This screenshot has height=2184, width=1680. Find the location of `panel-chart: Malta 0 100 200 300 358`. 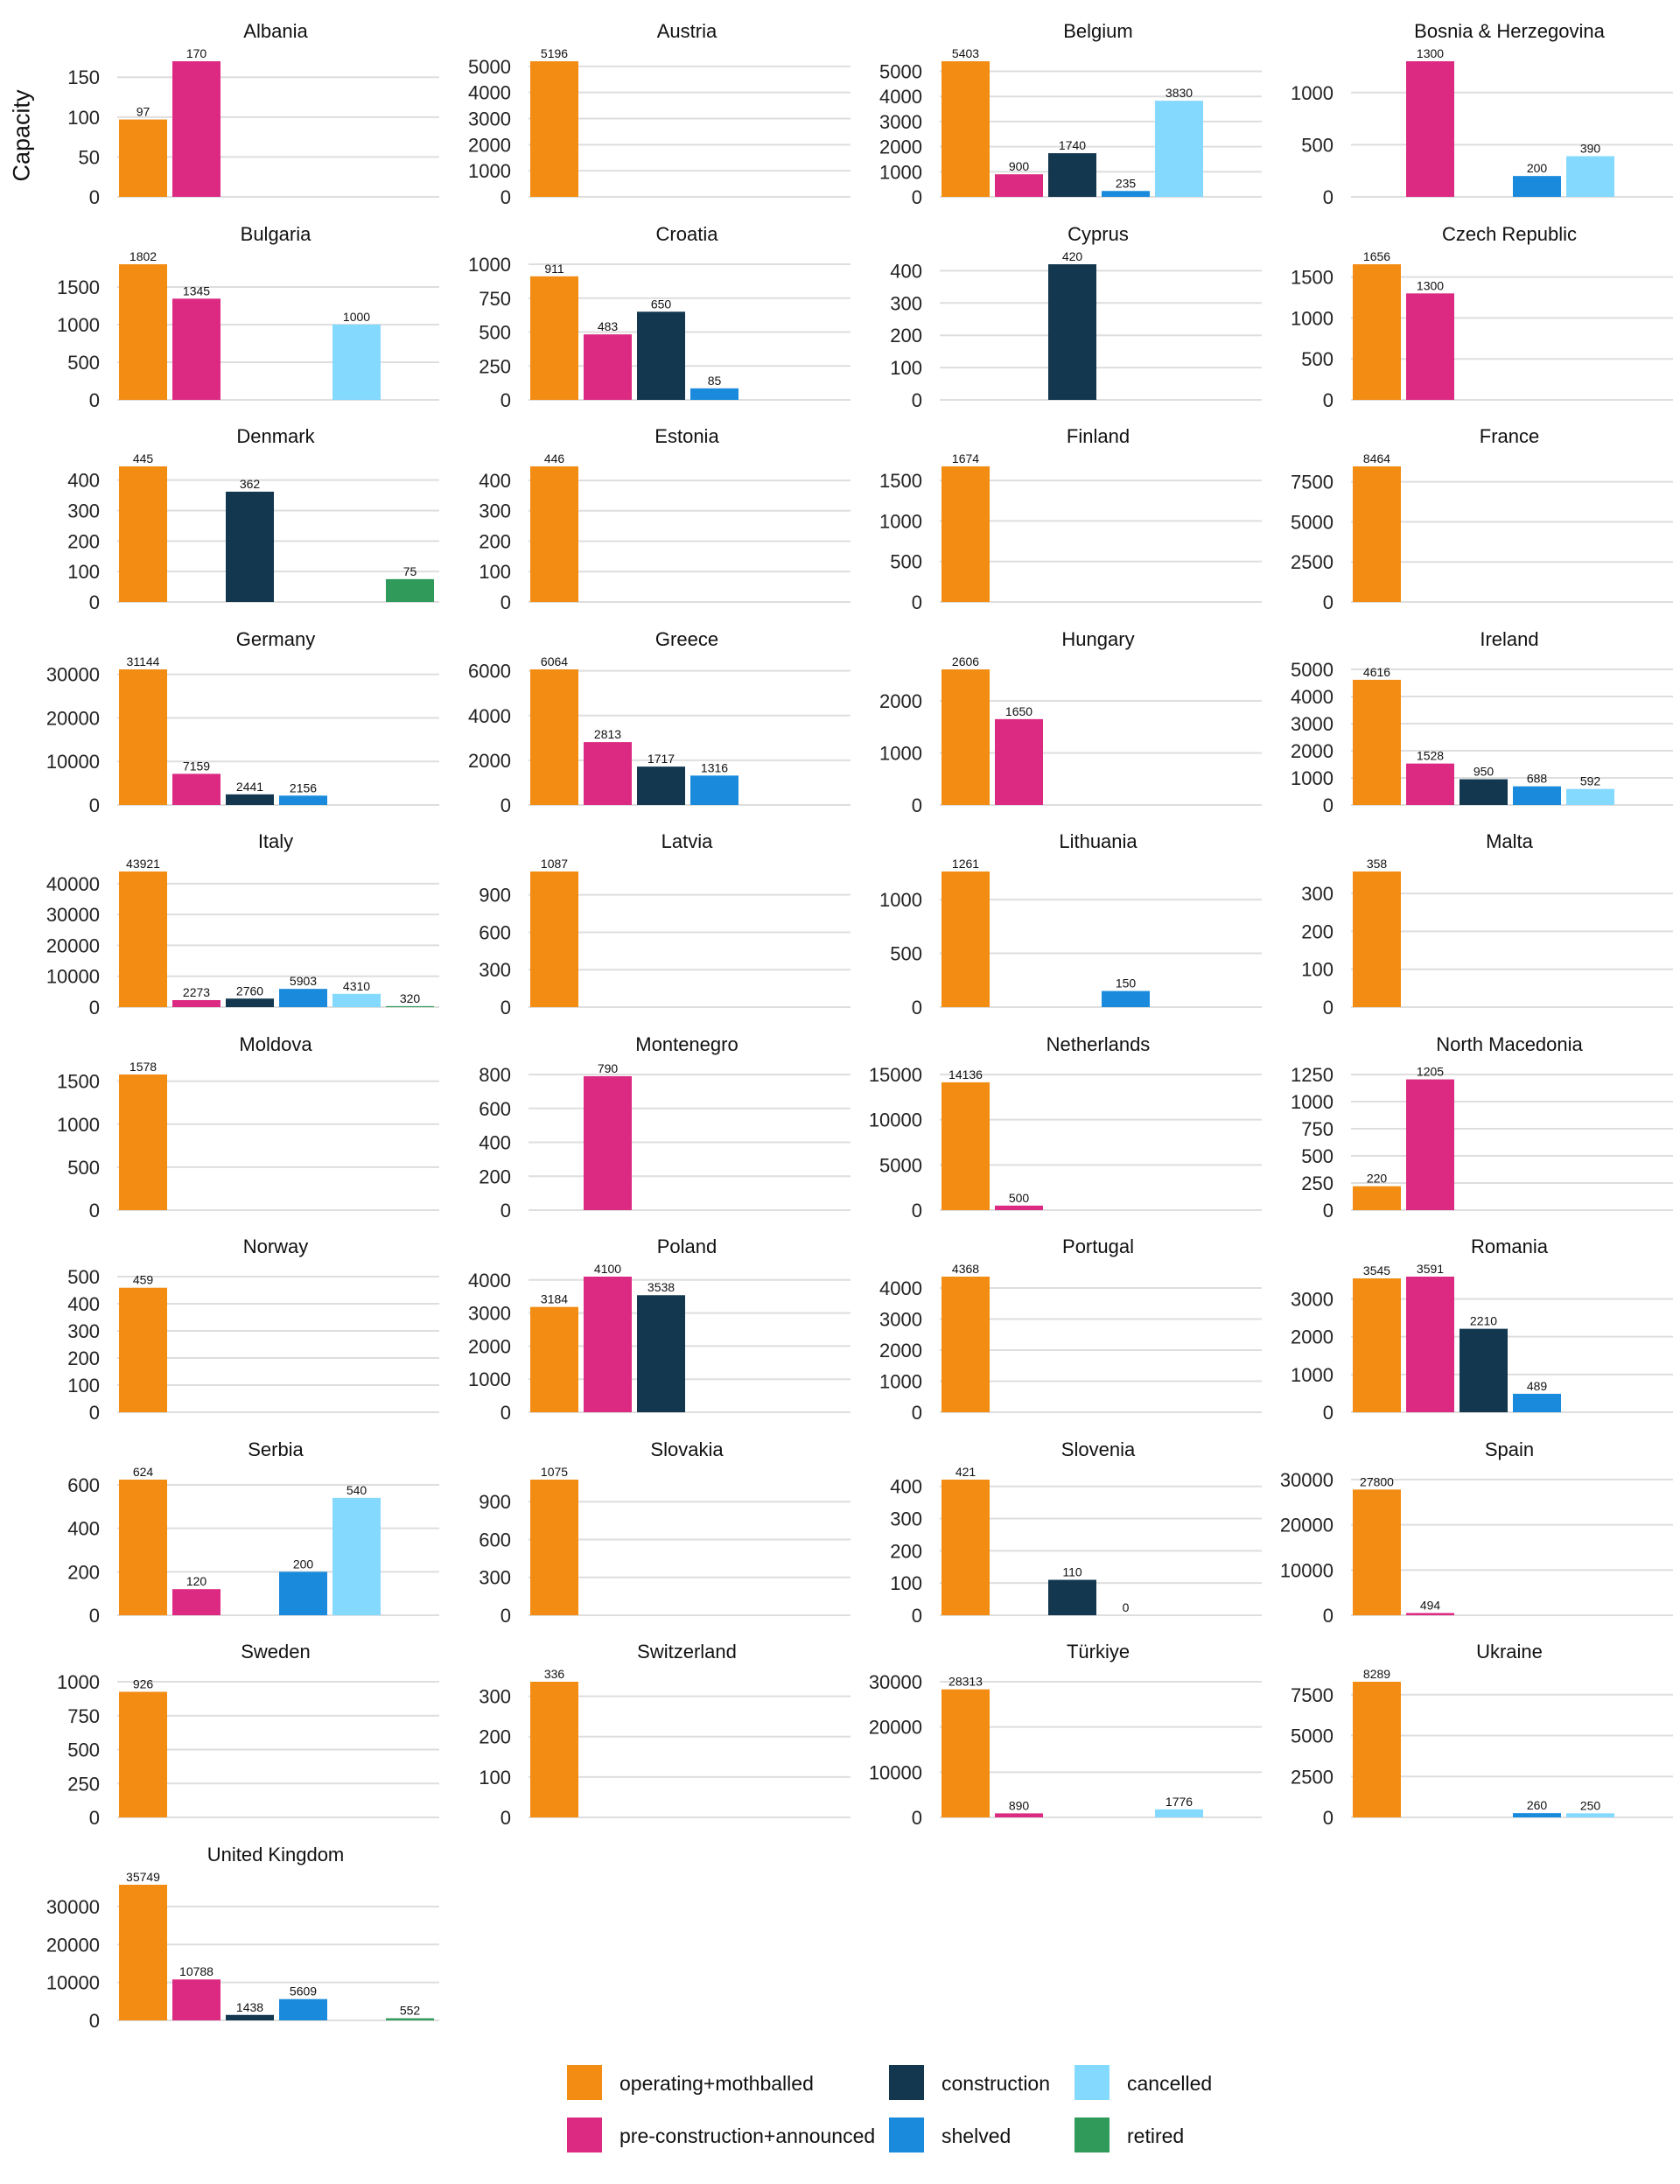

panel-chart: Malta 0 100 200 300 358 is located at coordinates (1487, 924).